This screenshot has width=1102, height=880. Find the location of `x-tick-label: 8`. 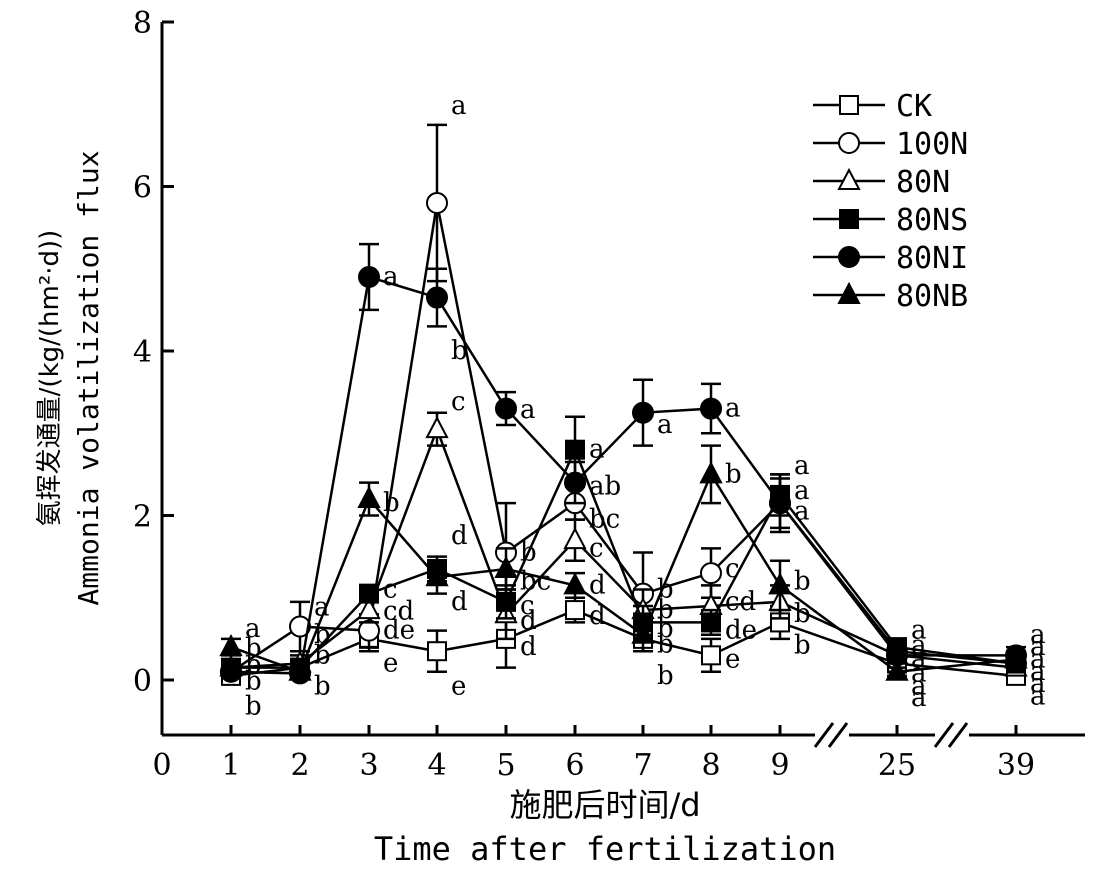

x-tick-label: 8 is located at coordinates (710, 765).